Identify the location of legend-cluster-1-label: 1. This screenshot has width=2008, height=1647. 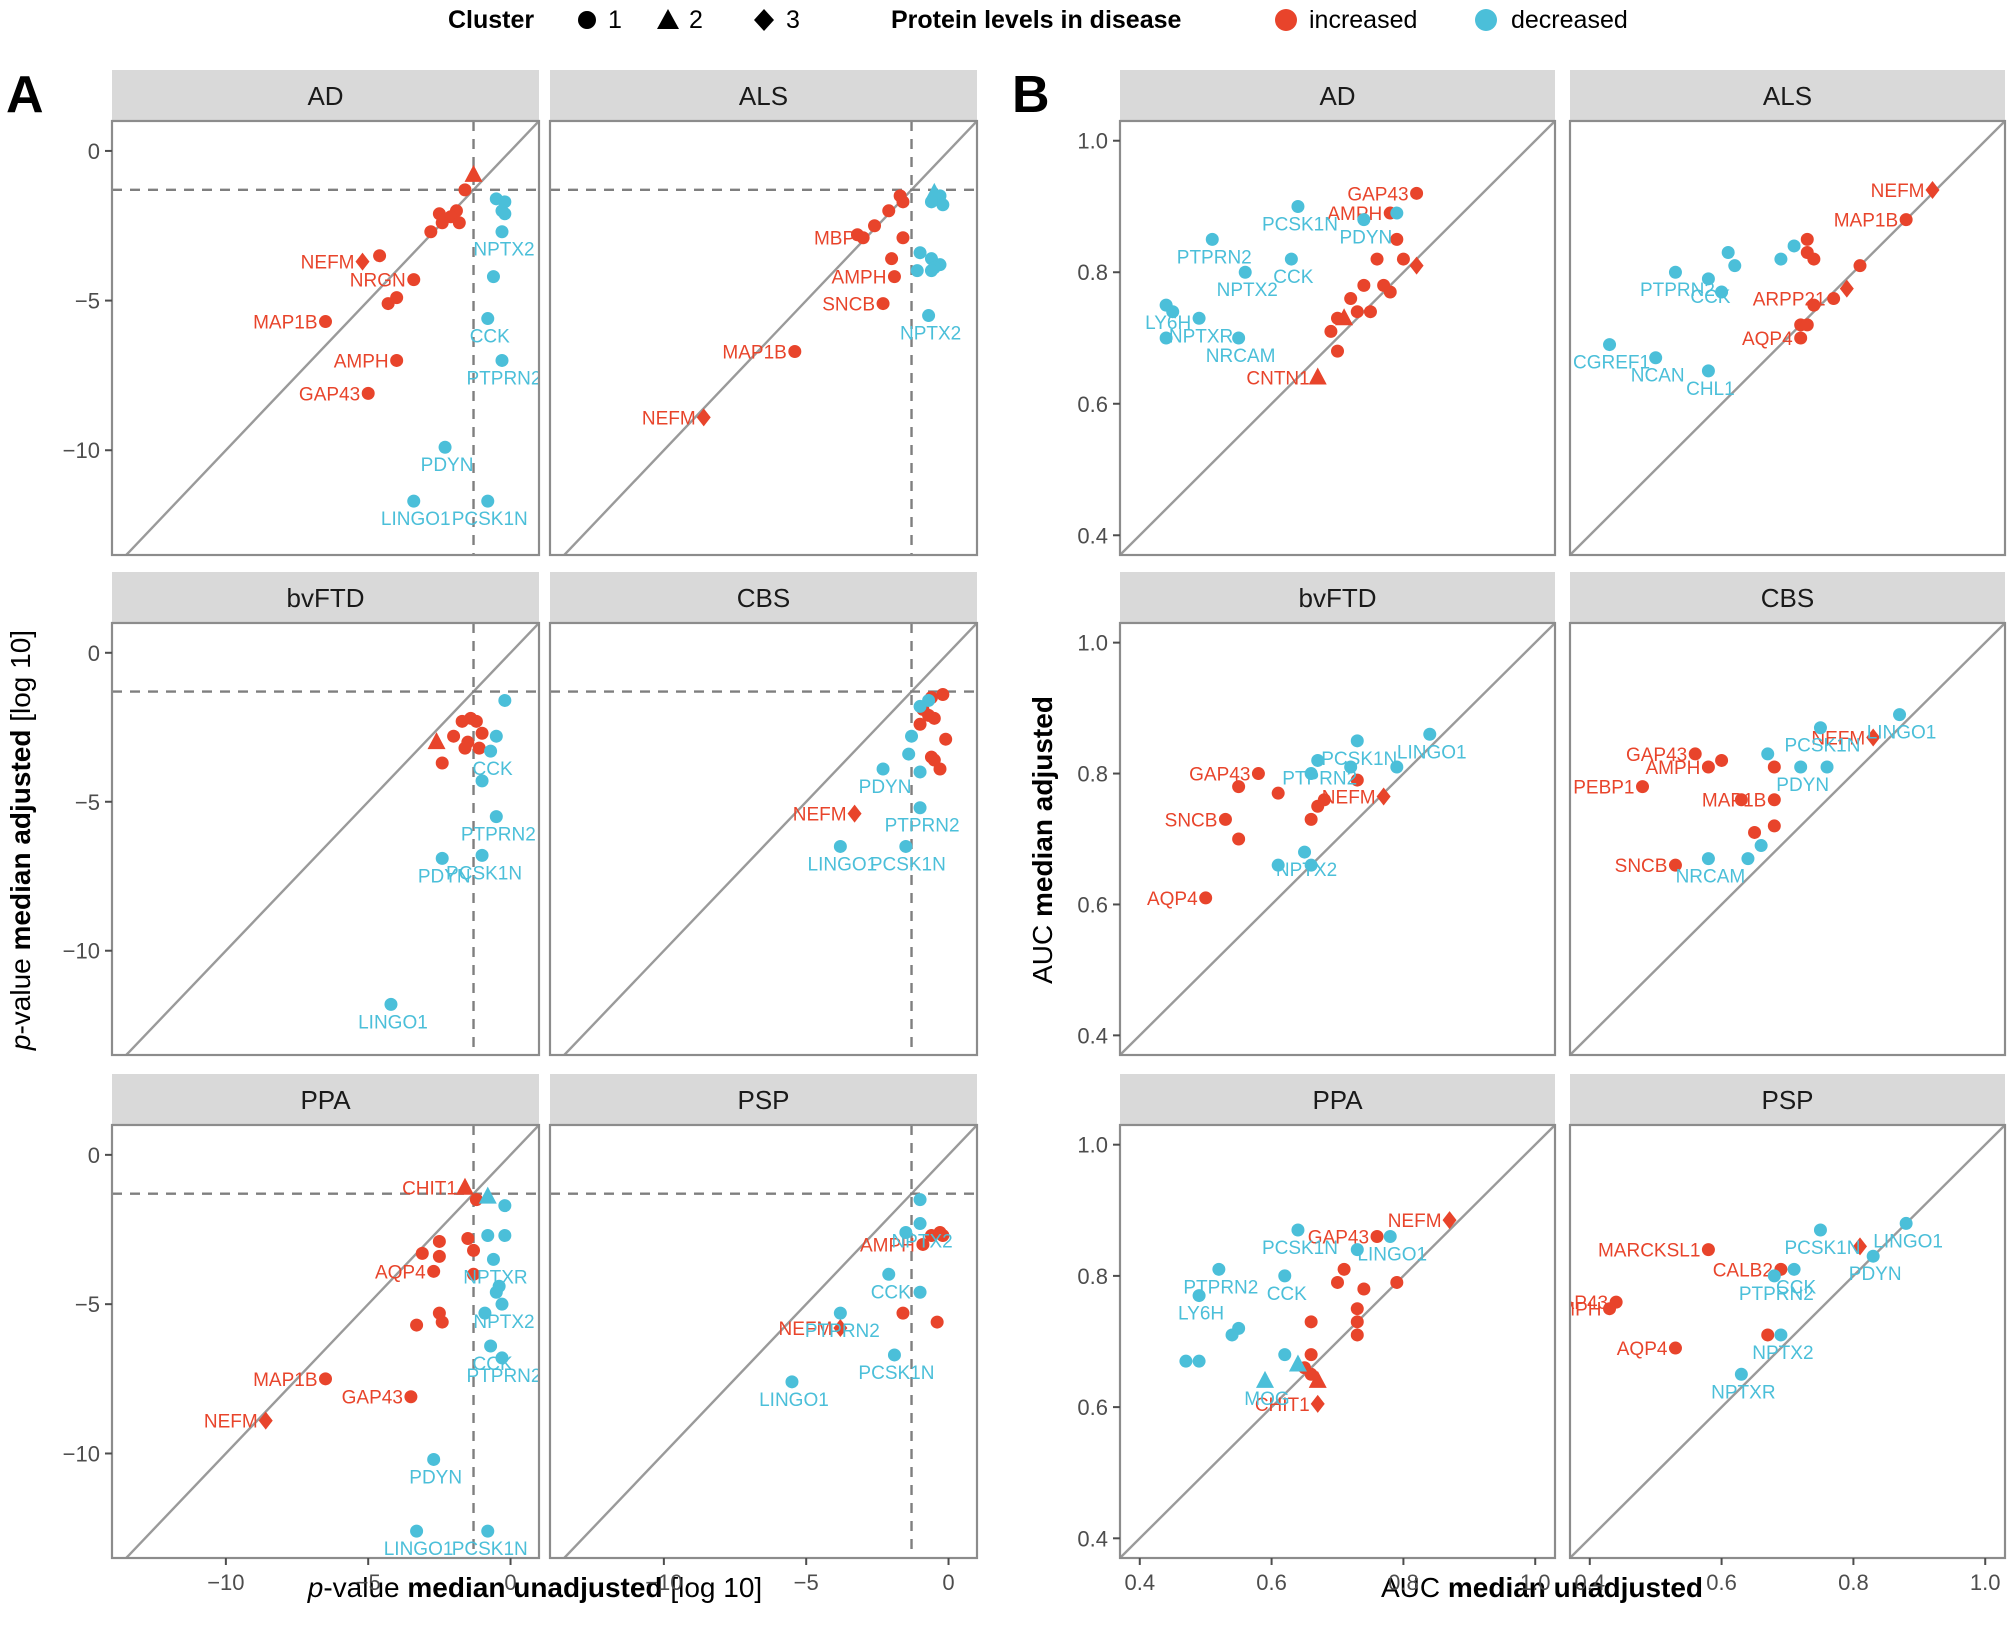
(615, 20).